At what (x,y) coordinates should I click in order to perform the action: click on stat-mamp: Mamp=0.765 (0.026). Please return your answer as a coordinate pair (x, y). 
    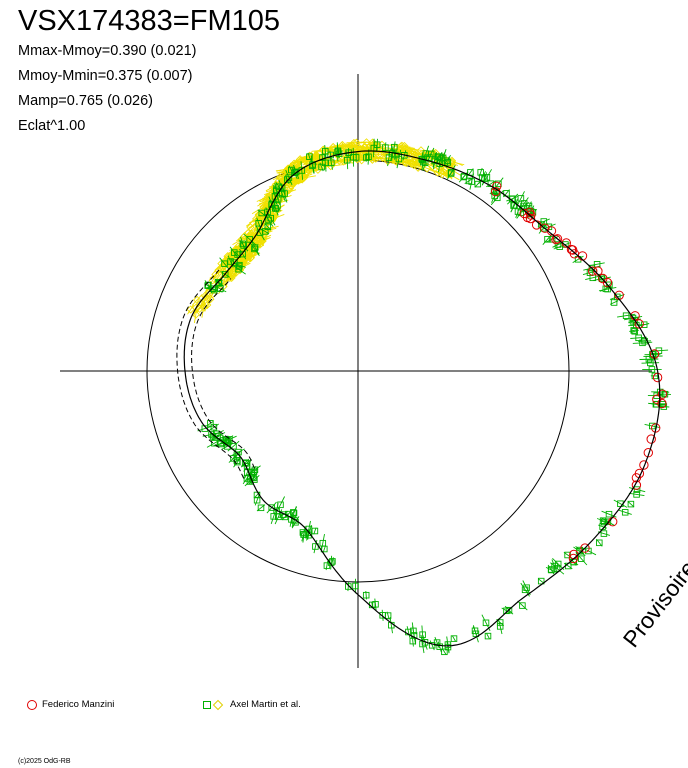
    Looking at the image, I should click on (86, 101).